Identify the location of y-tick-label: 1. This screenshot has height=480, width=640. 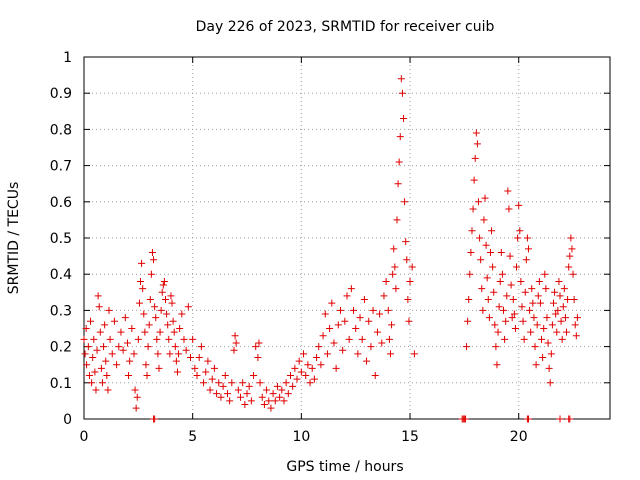
(67, 58).